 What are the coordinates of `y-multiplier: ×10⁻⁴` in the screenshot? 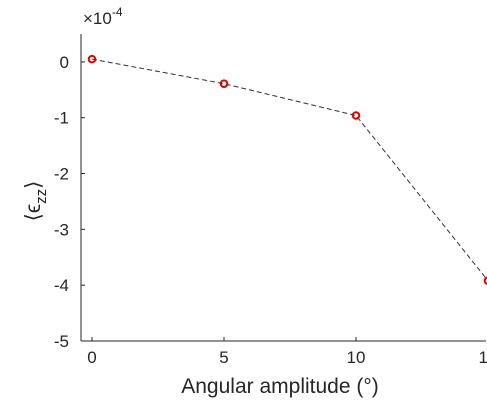 It's located at (103, 16).